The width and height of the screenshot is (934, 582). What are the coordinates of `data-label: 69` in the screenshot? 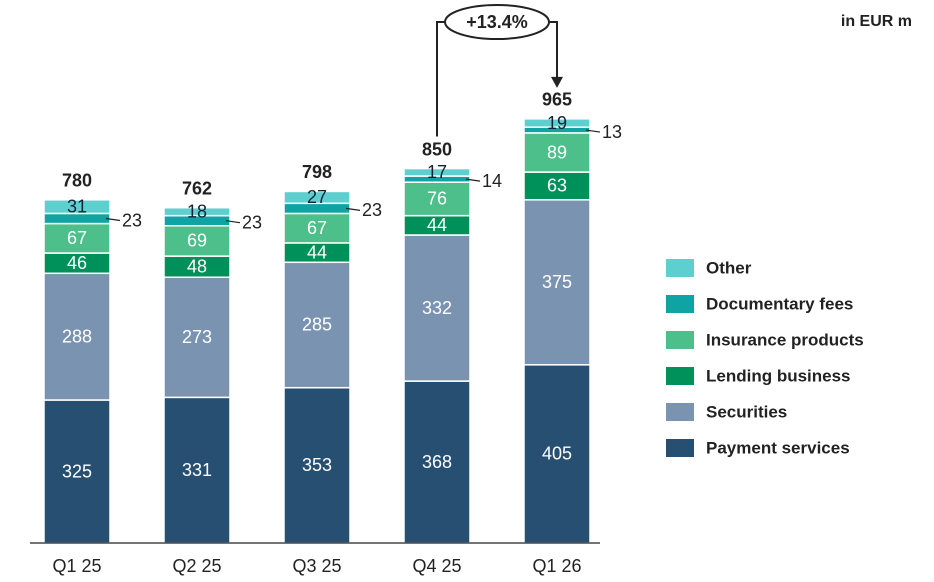 It's located at (197, 241).